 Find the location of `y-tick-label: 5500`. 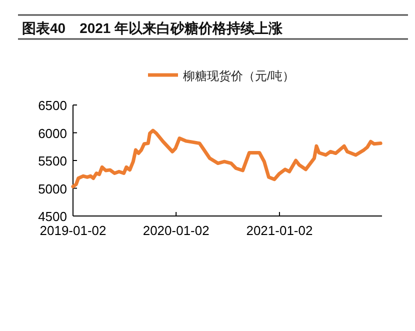

y-tick-label: 5500 is located at coordinates (52, 161).